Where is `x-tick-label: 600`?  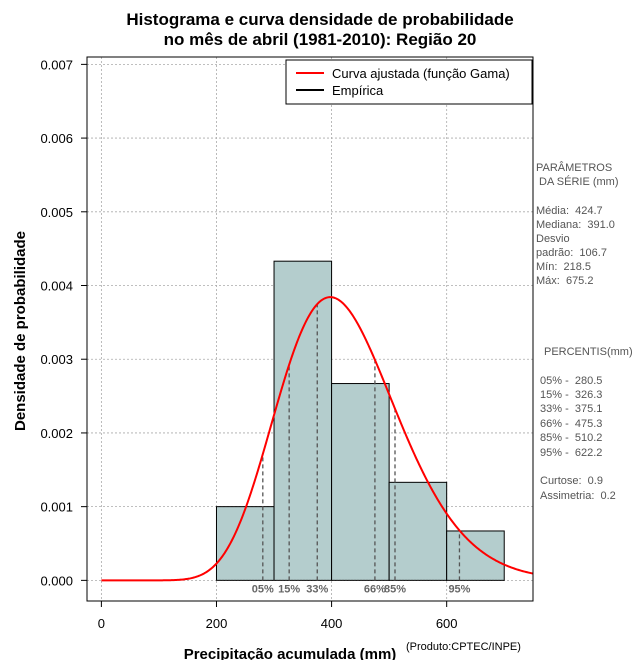
x-tick-label: 600 is located at coordinates (447, 623).